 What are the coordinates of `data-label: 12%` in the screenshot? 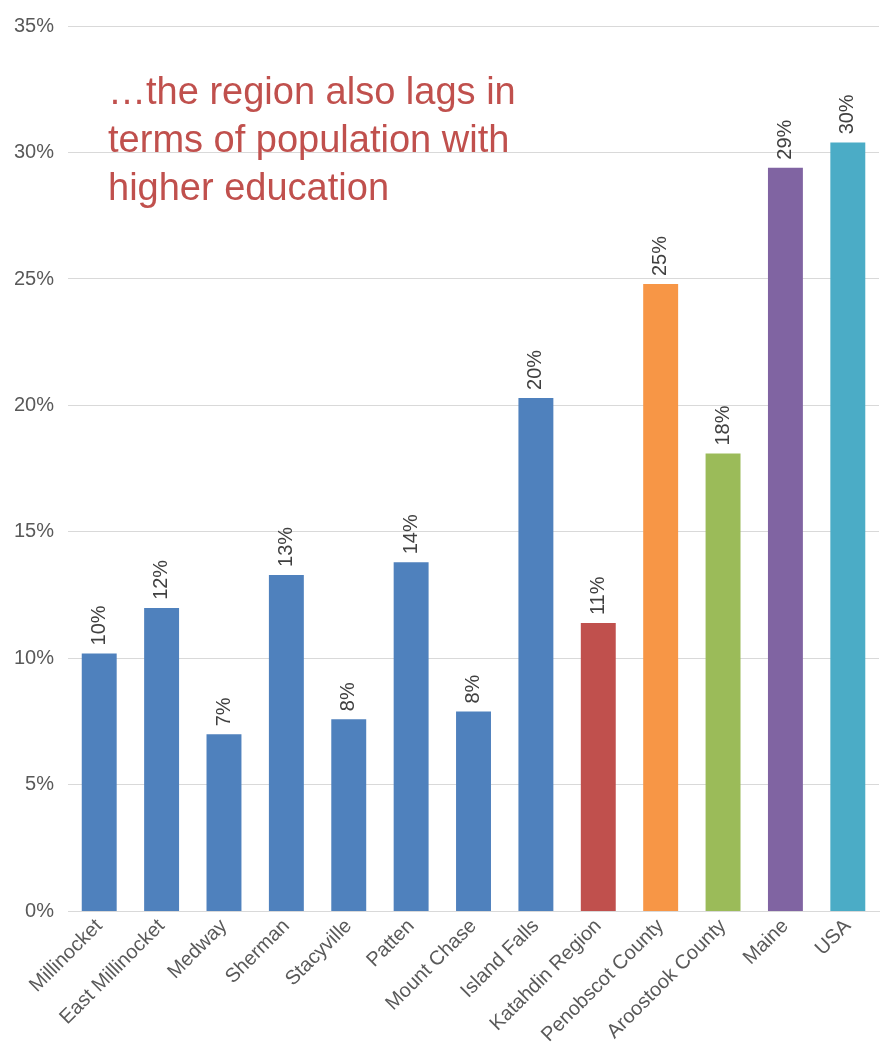 It's located at (160, 579).